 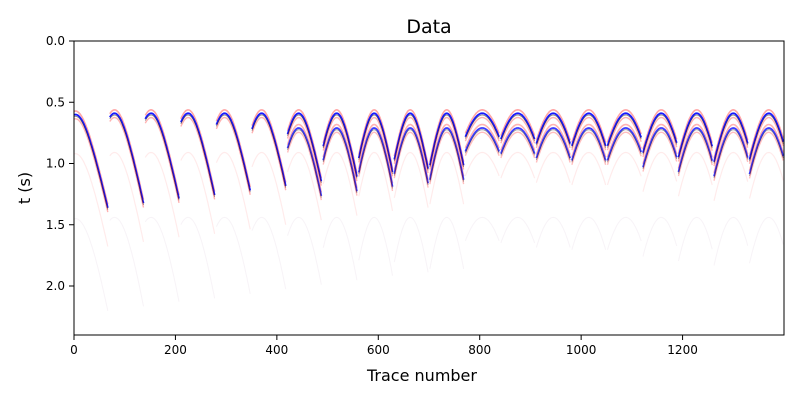 What do you see at coordinates (175, 350) in the screenshot?
I see `x-tick-label: 200` at bounding box center [175, 350].